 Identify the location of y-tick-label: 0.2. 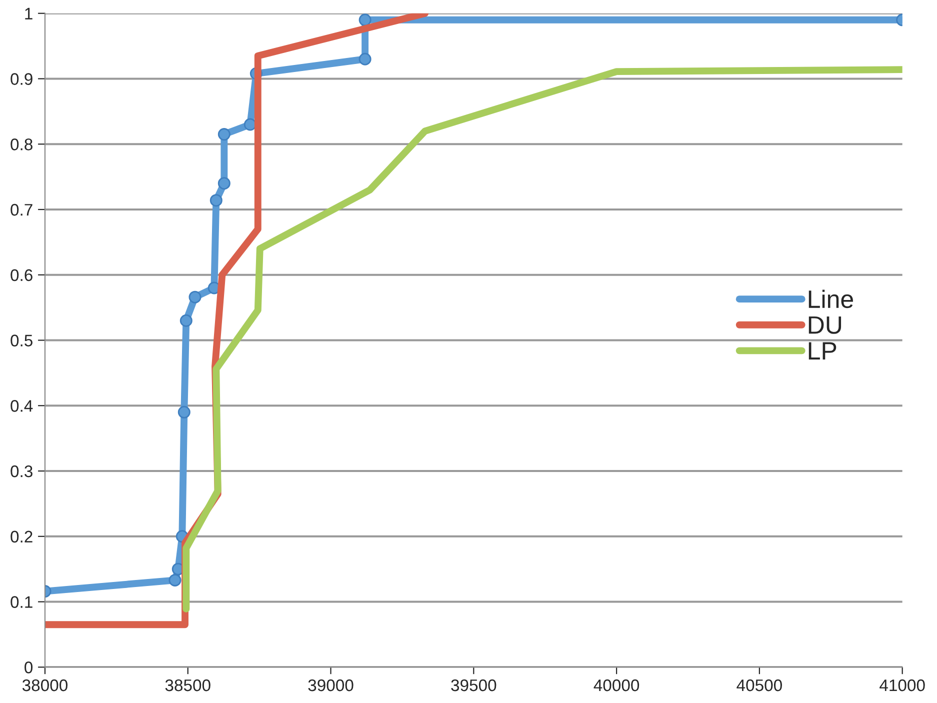
(21, 536).